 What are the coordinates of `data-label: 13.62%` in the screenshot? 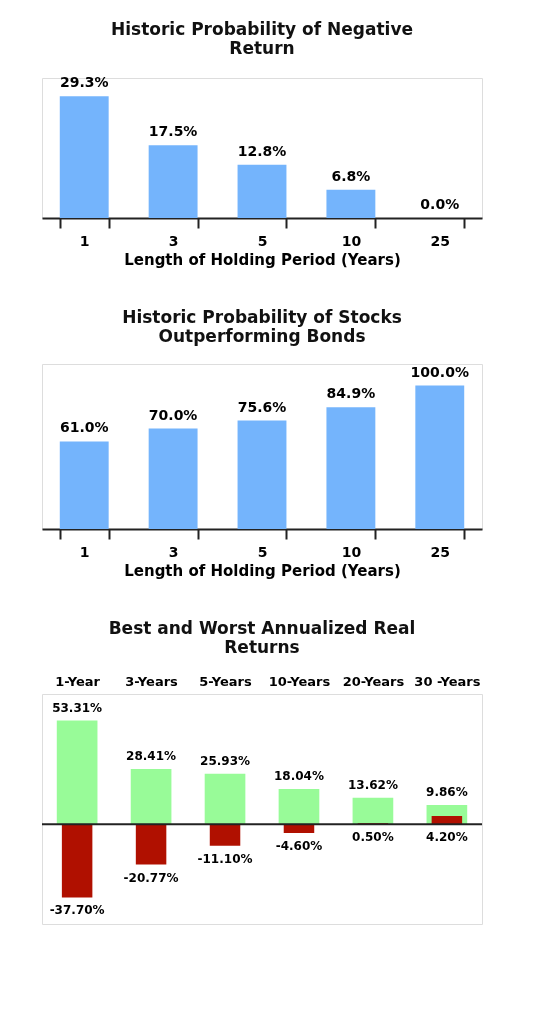 It's located at (372, 784).